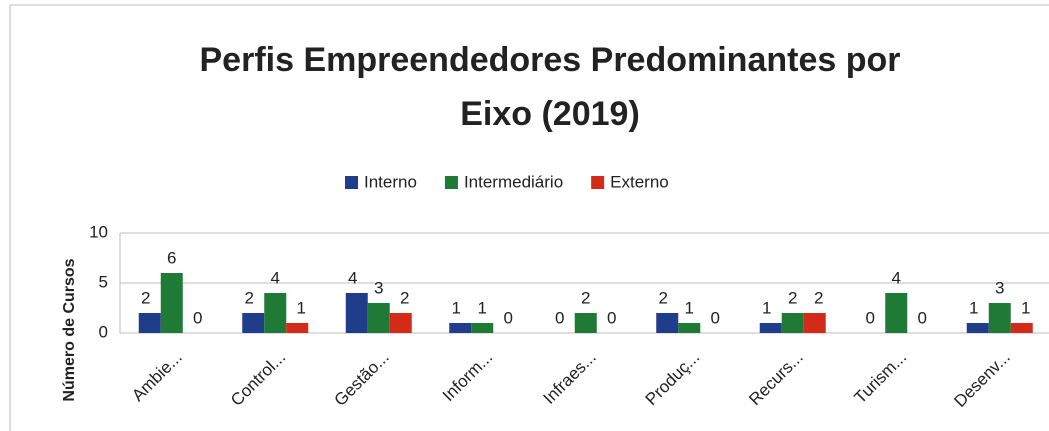 Image resolution: width=1049 pixels, height=431 pixels. Describe the element at coordinates (98, 231) in the screenshot. I see `y-tick-label: 10` at that location.